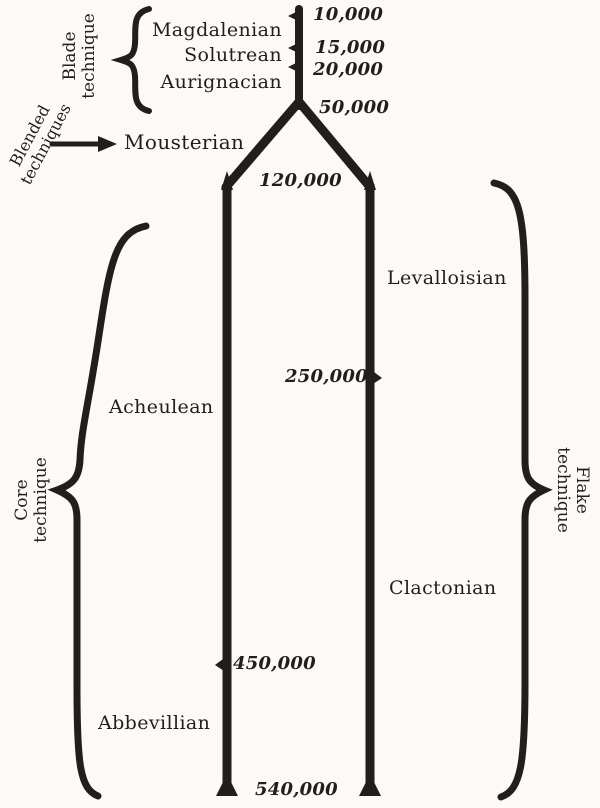 Image resolution: width=600 pixels, height=808 pixels. What do you see at coordinates (350, 47) in the screenshot?
I see `date-15000: 15,000` at bounding box center [350, 47].